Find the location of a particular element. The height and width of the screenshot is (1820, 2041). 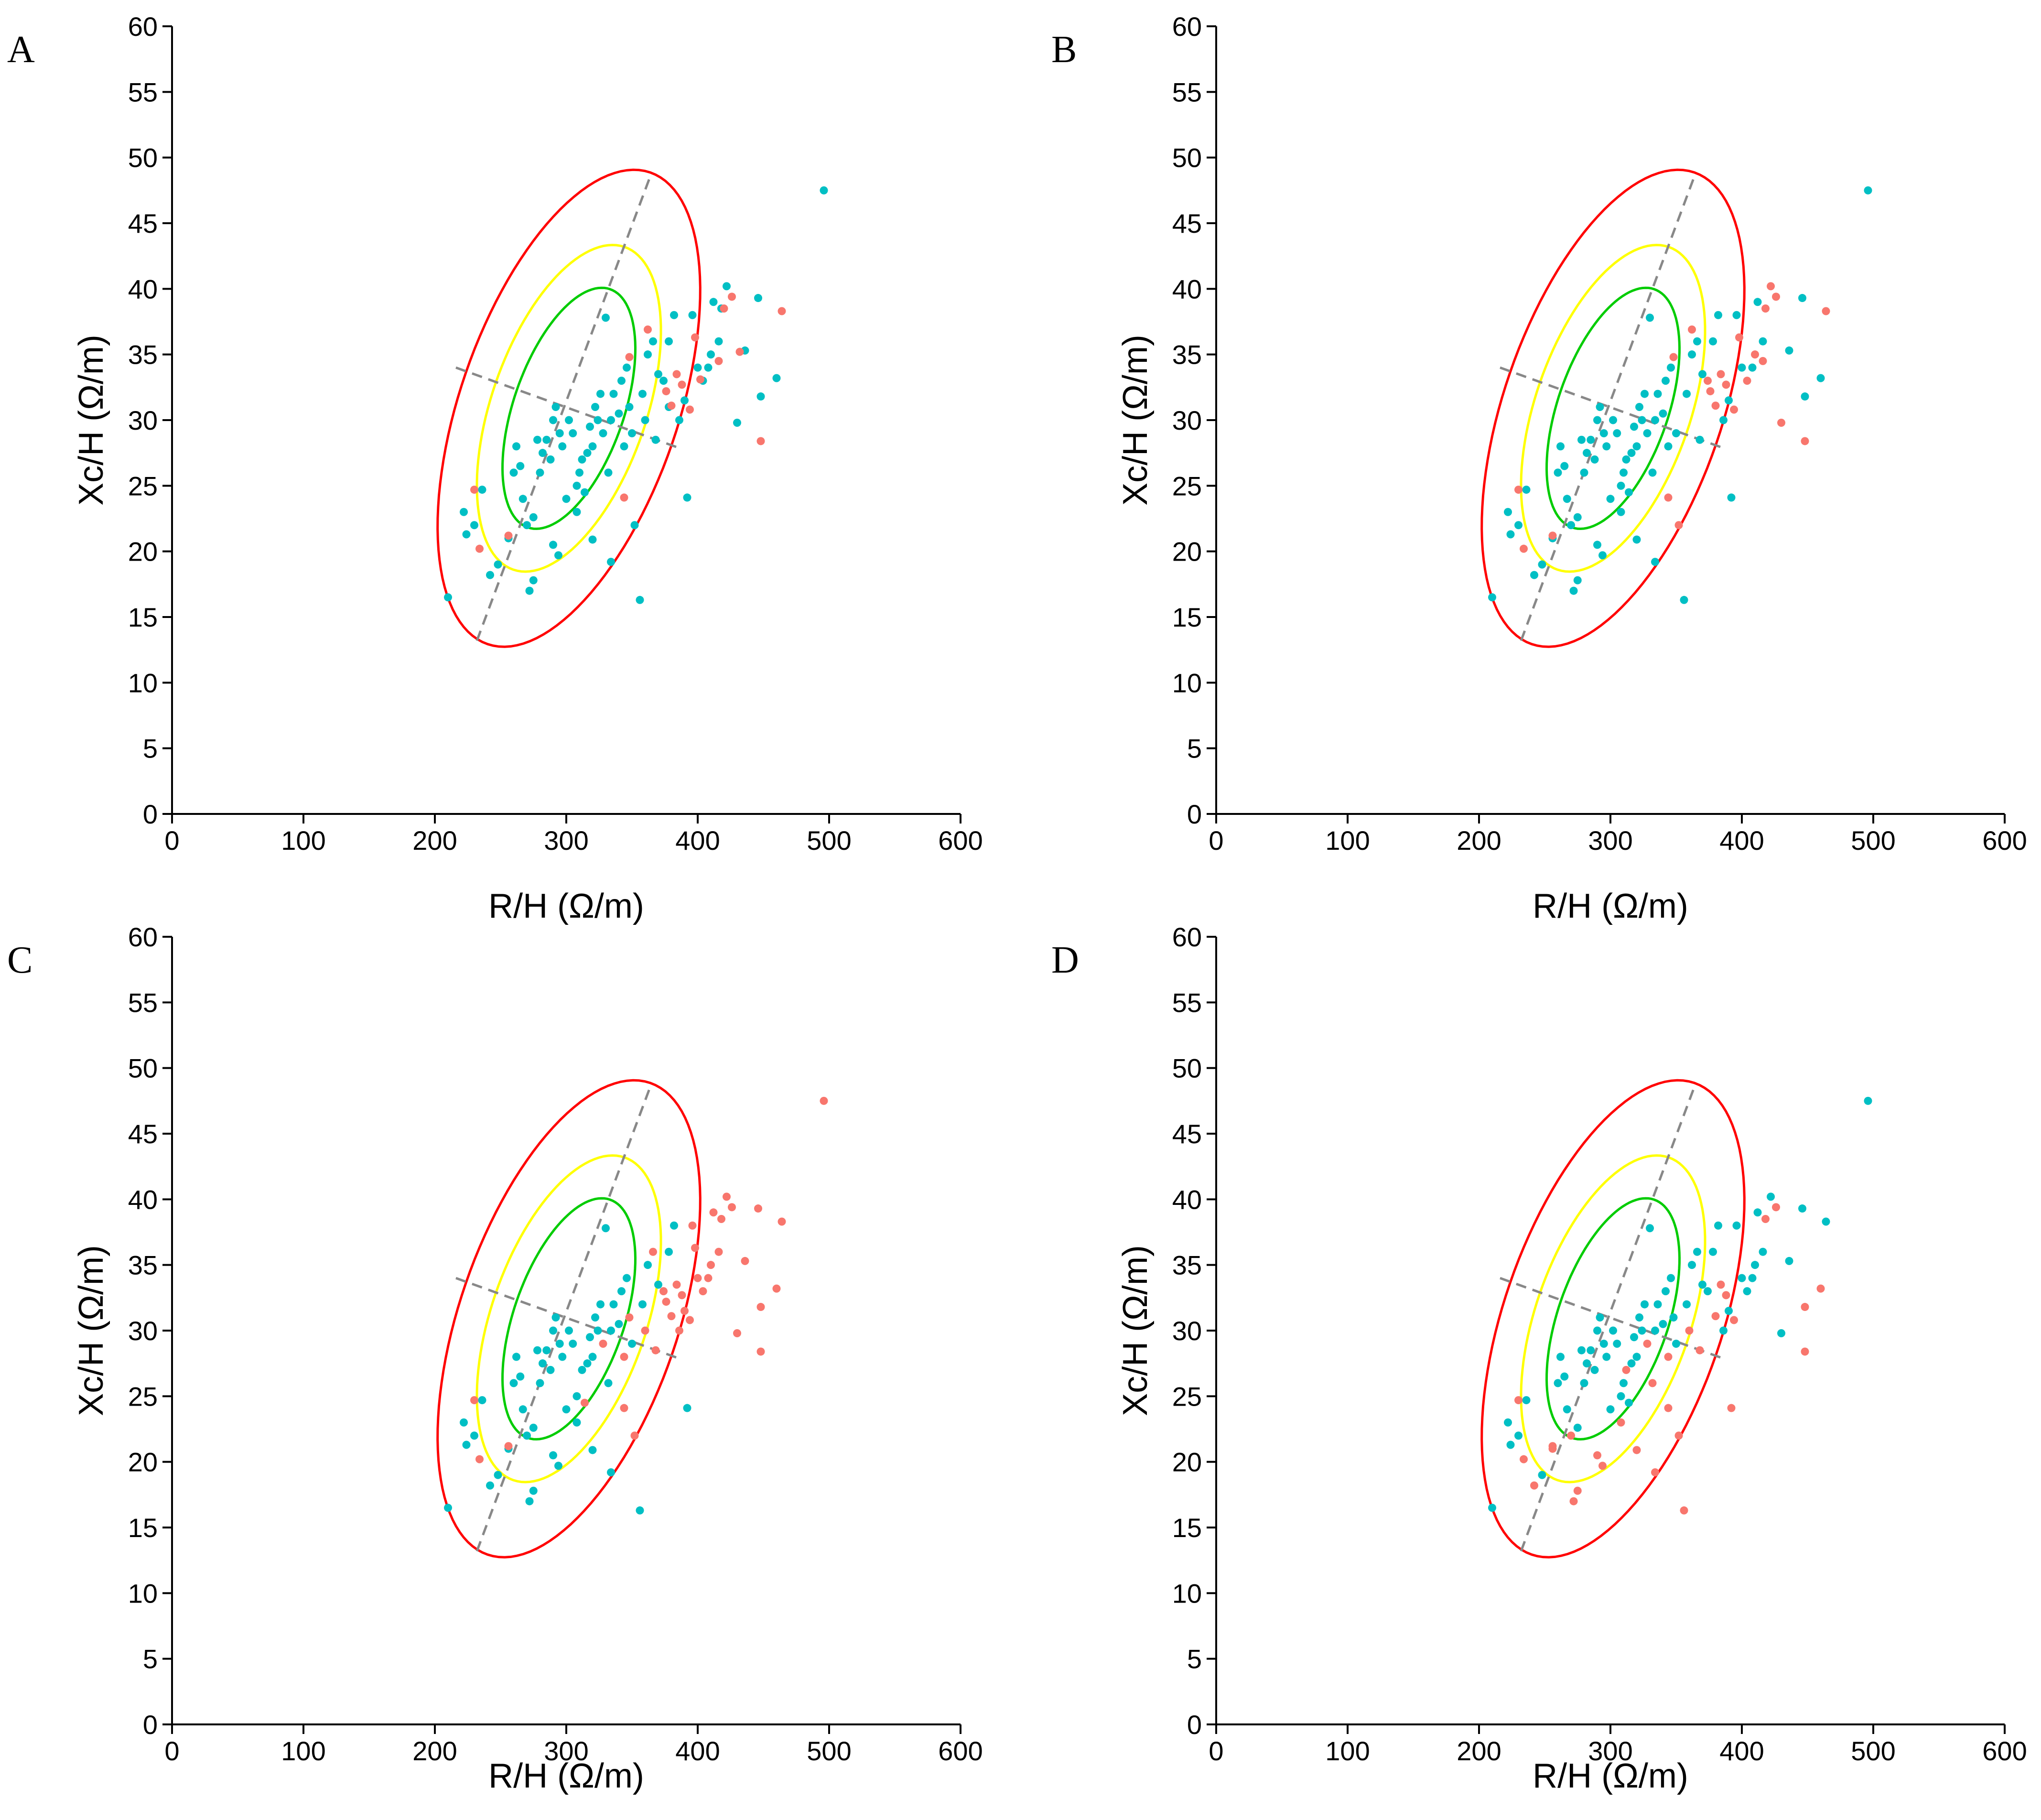

x-tick-label: 300 is located at coordinates (1610, 1751).